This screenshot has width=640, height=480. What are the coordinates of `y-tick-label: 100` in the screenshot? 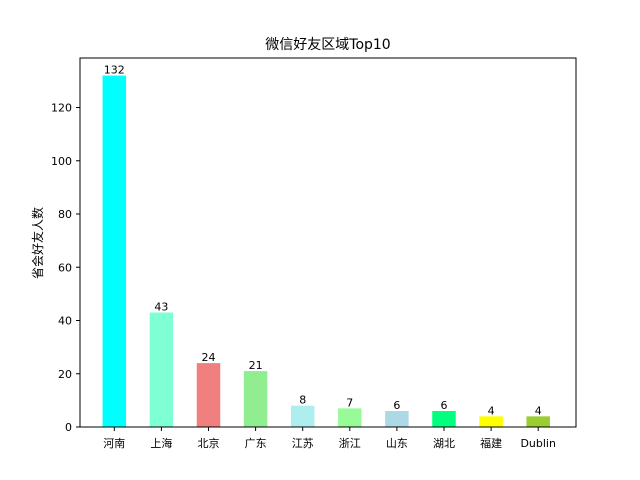 It's located at (61, 161).